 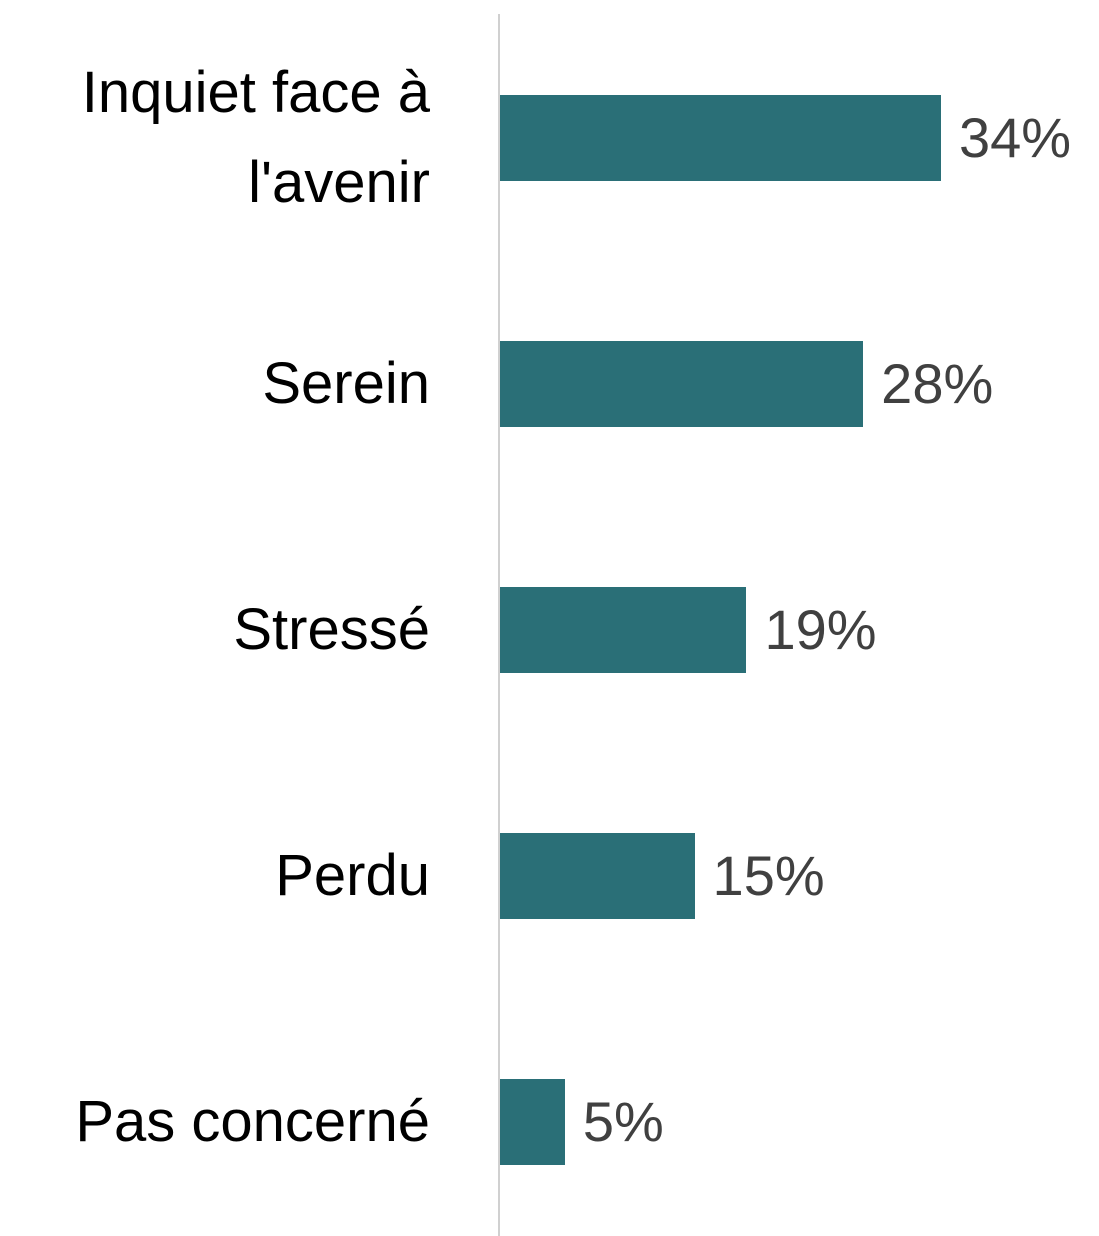 What do you see at coordinates (252, 1121) in the screenshot?
I see `category-label: Pas concerné` at bounding box center [252, 1121].